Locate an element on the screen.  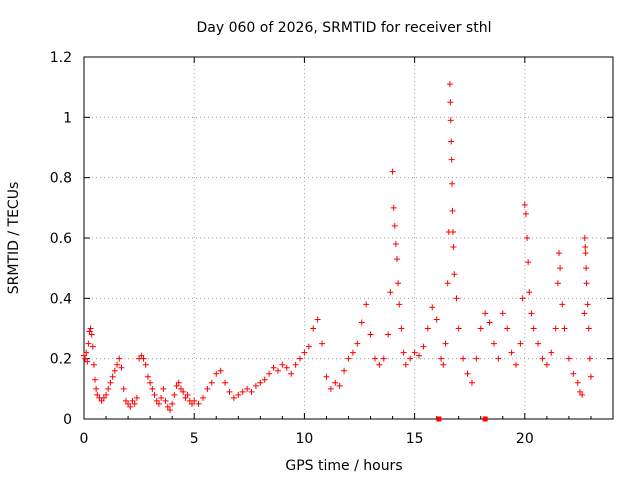
y-tick-label: 0 is located at coordinates (67, 420).